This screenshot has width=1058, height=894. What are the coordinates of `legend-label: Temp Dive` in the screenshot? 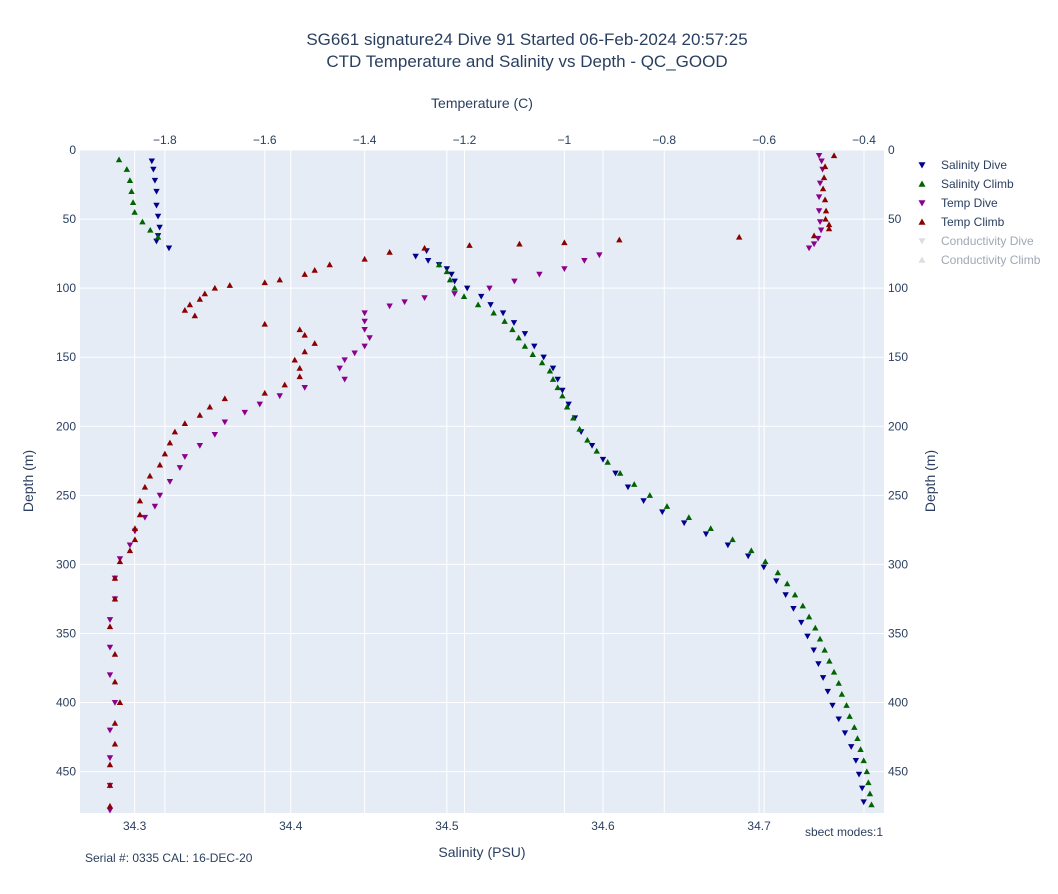 It's located at (969, 203).